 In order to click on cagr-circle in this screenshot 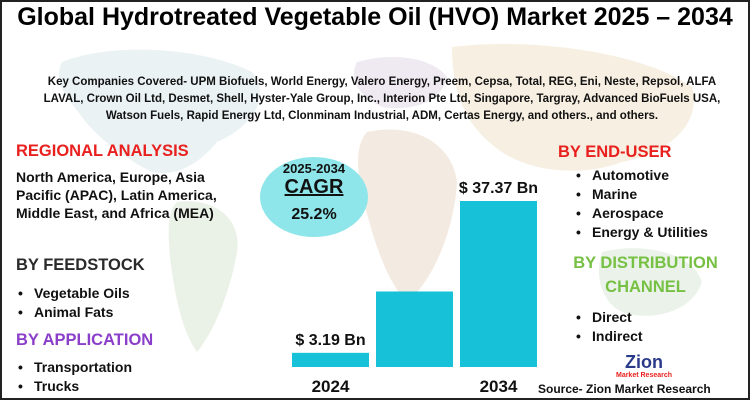, I will do `click(314, 197)`.